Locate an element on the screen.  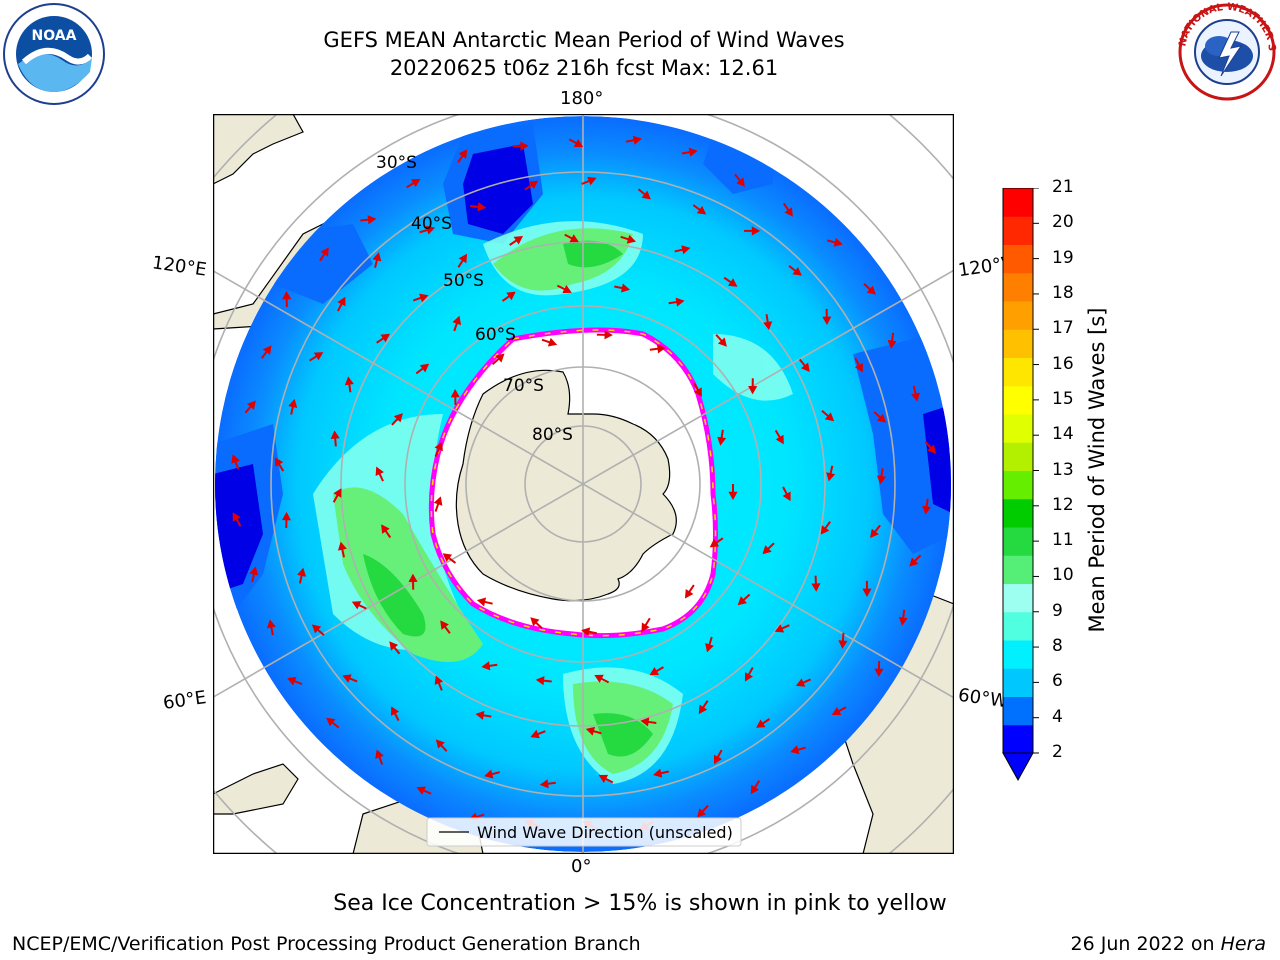
colorbar-tick-label: 17 is located at coordinates (1063, 328).